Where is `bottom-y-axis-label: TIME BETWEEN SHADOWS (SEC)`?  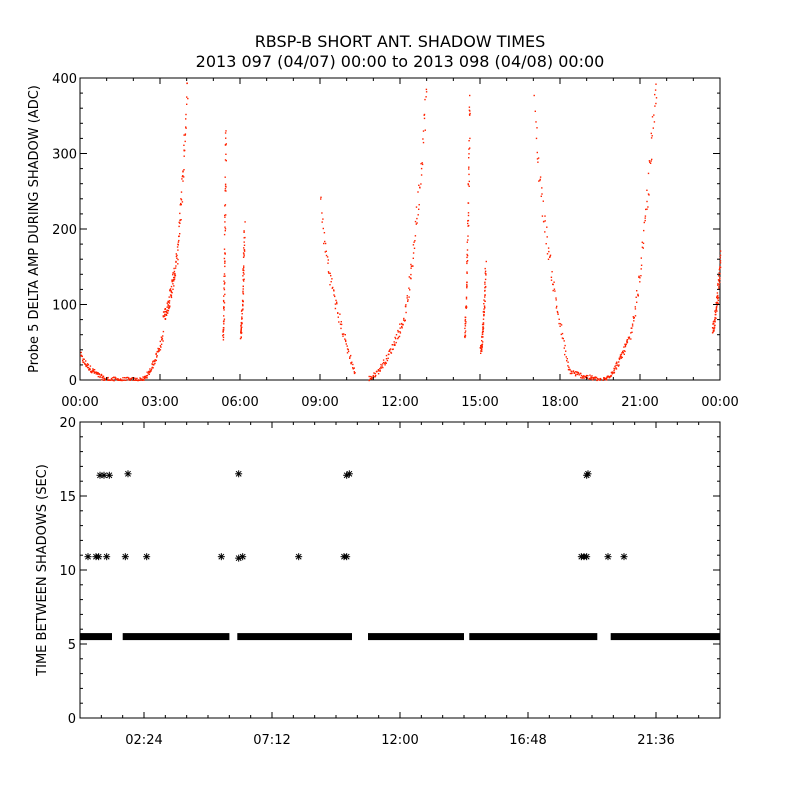 bottom-y-axis-label: TIME BETWEEN SHADOWS (SEC) is located at coordinates (42, 570).